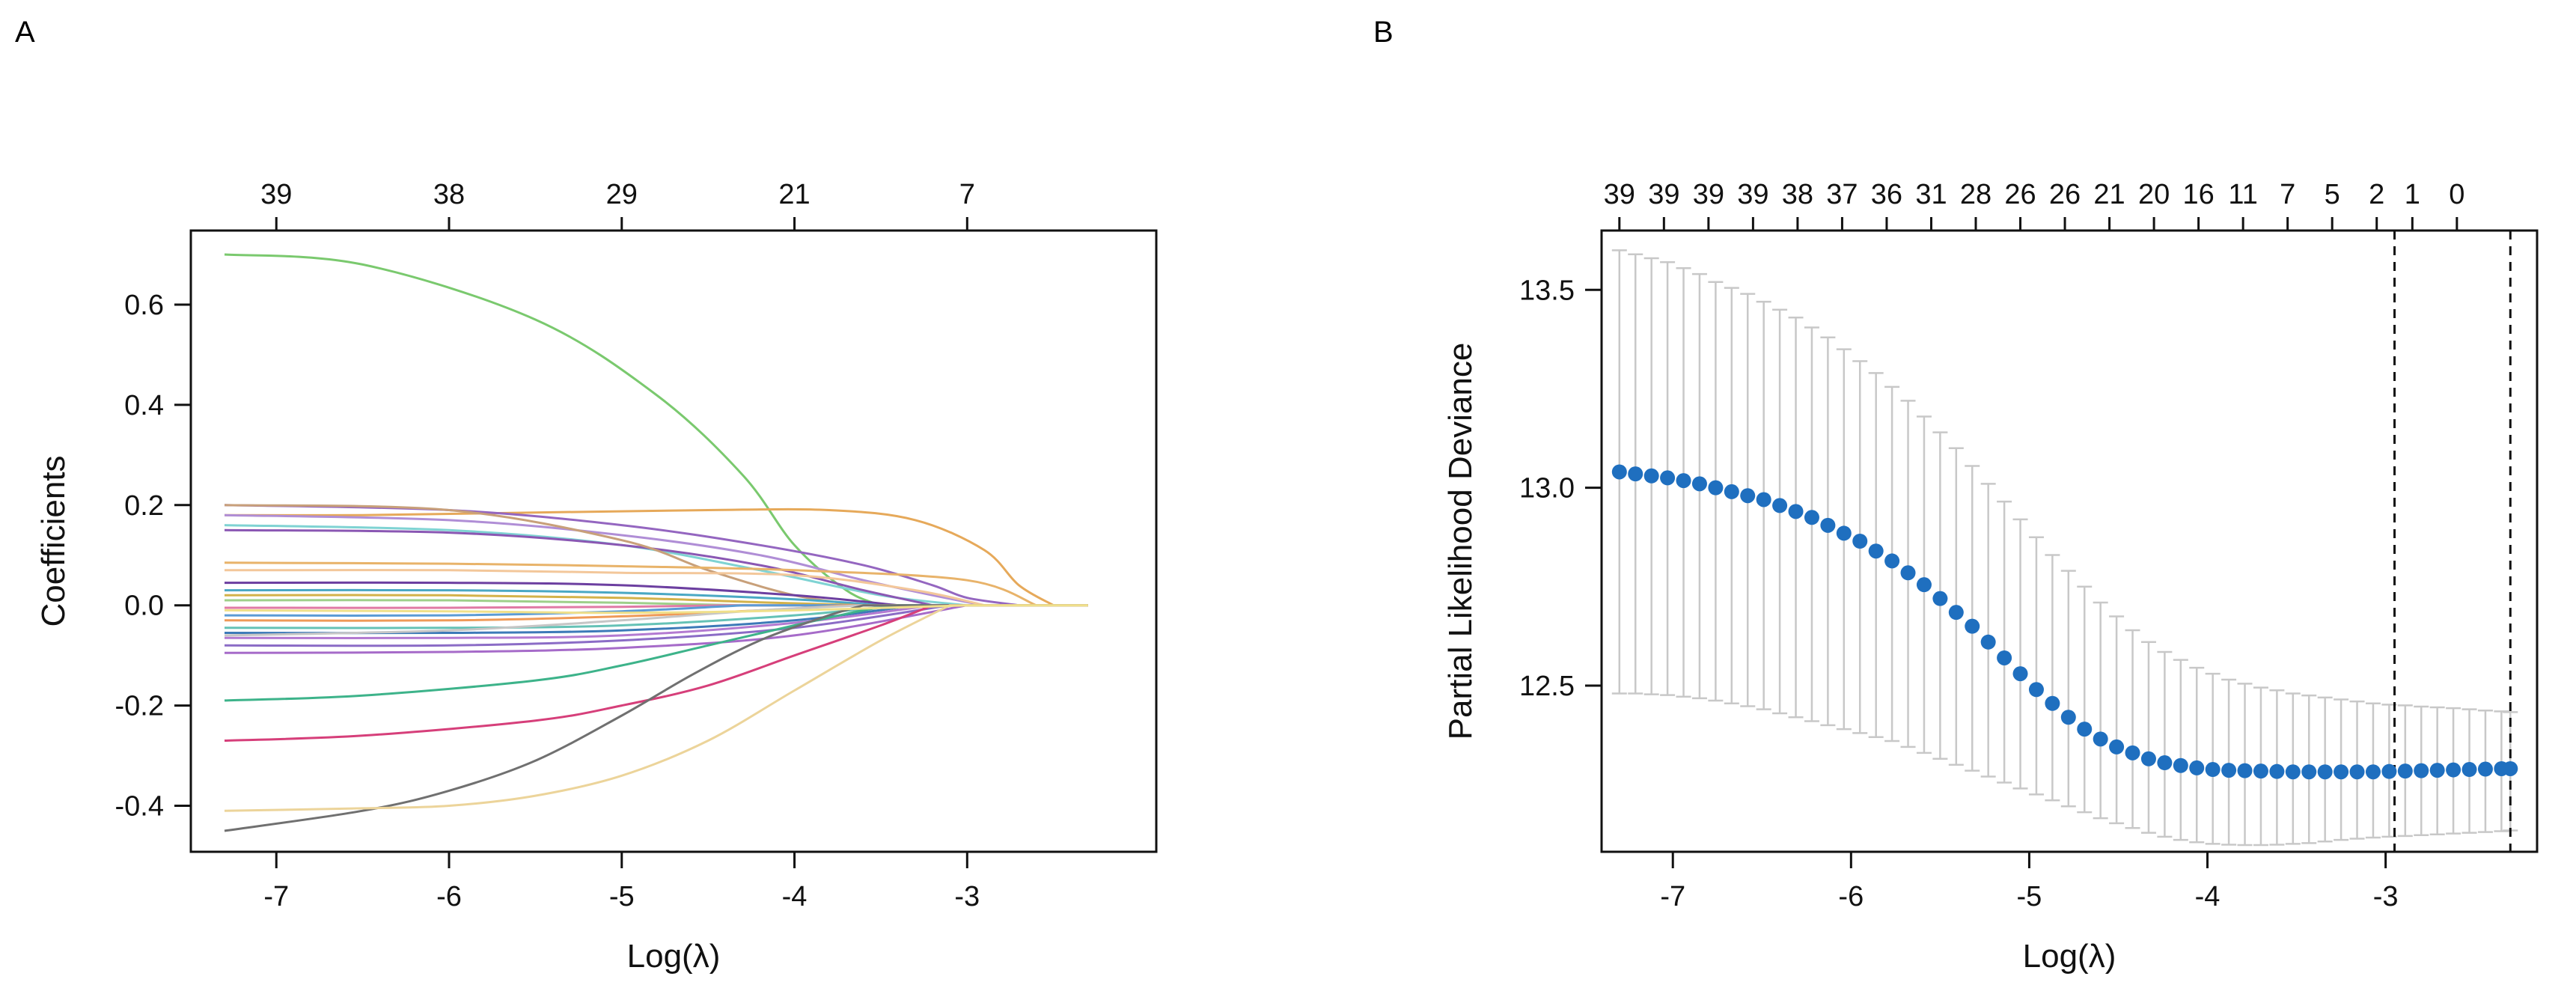 This screenshot has width=2576, height=997. Describe the element at coordinates (276, 896) in the screenshot. I see `x-tick-label: -7` at that location.